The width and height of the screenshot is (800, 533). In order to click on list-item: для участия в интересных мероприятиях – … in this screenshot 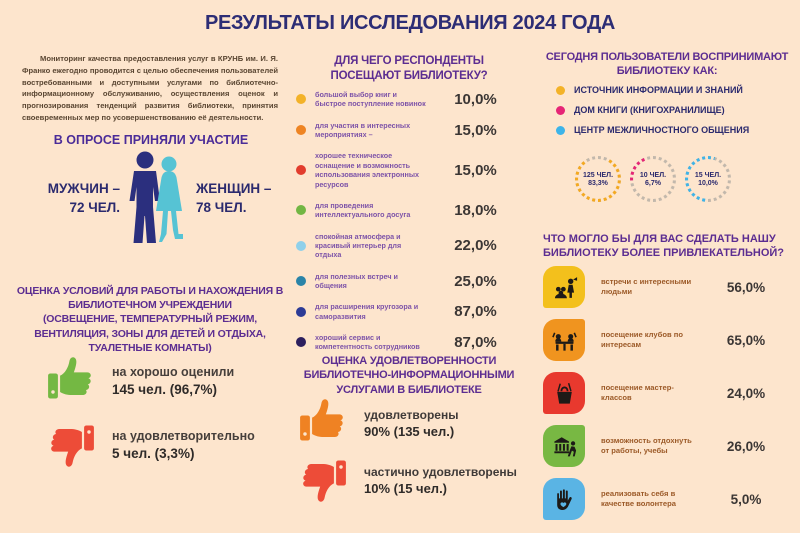, I will do `click(410, 130)`.